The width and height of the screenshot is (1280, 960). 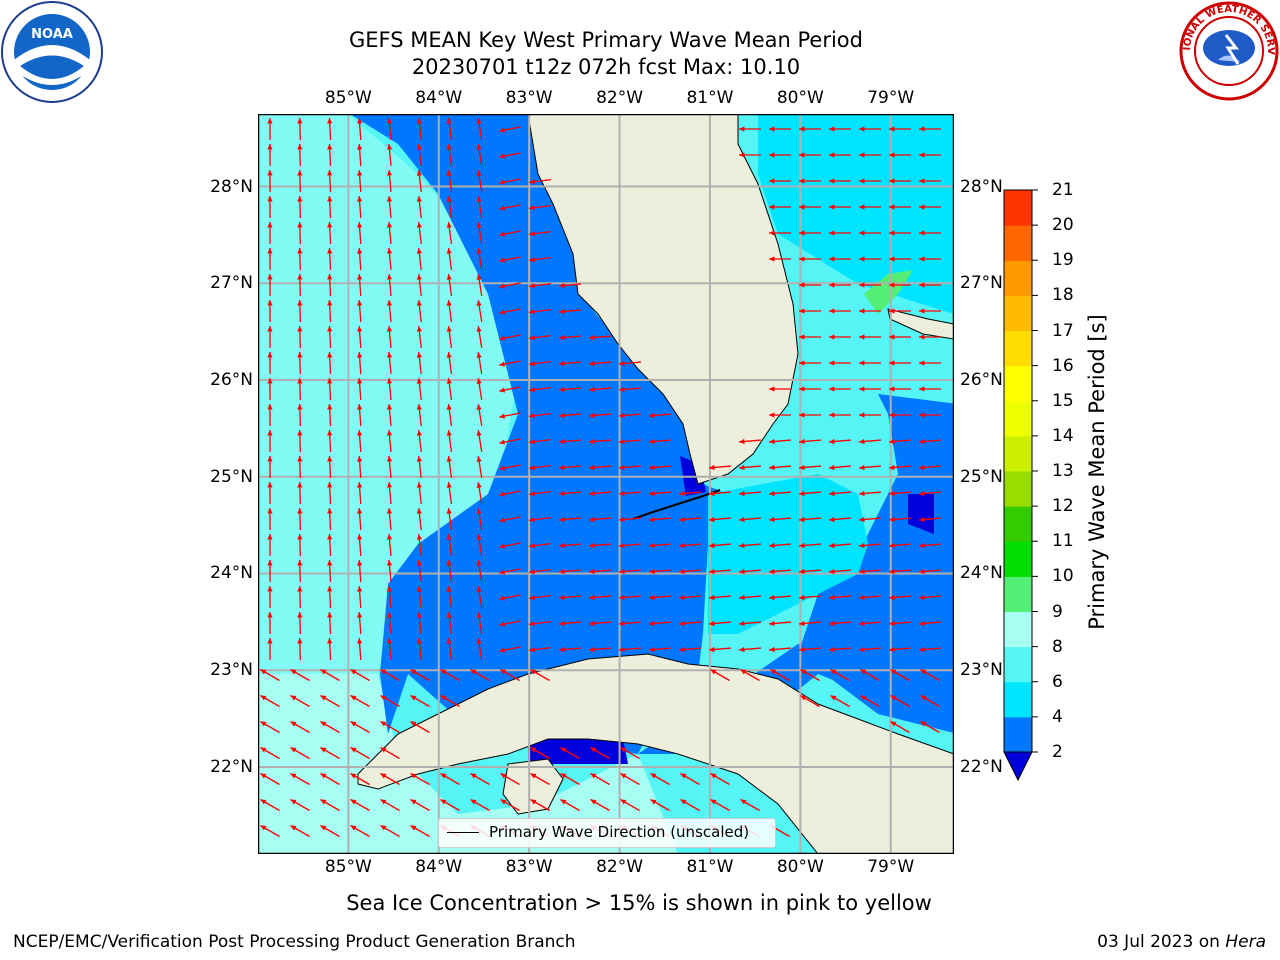 What do you see at coordinates (891, 98) in the screenshot?
I see `lon-label-top-6: 79°W` at bounding box center [891, 98].